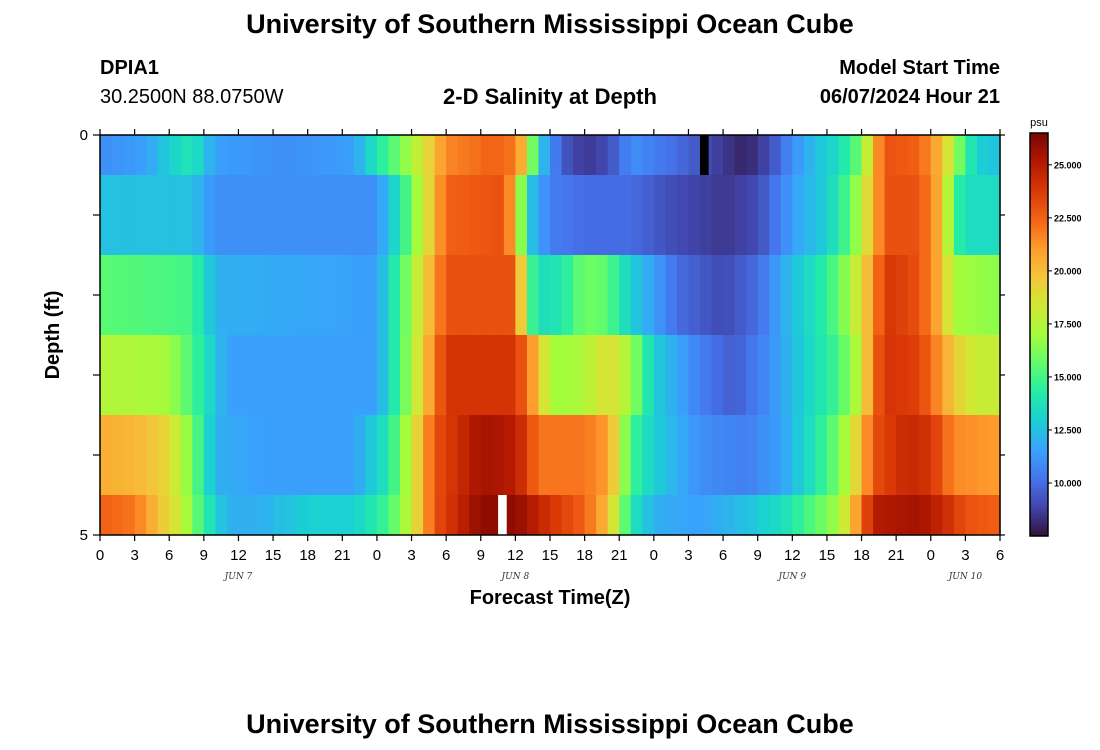  I want to click on x-date-label: JUN 7, so click(238, 577).